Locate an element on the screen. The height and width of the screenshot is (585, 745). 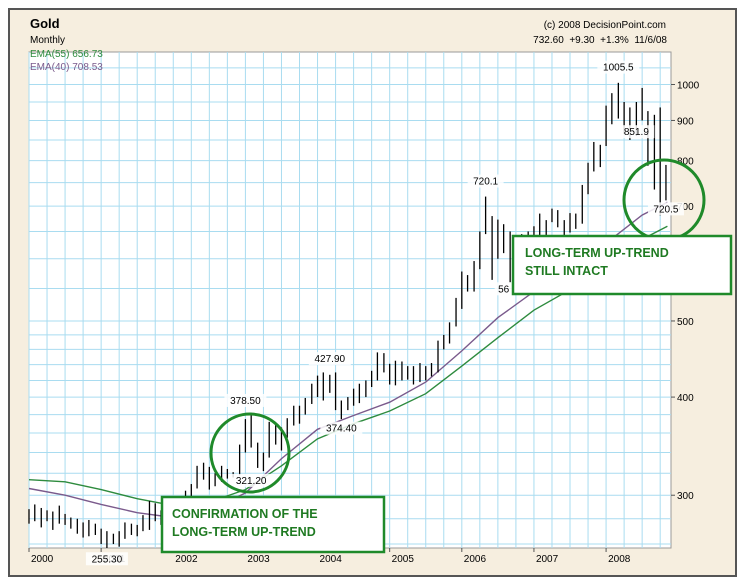
price-label: 378.50 is located at coordinates (245, 401).